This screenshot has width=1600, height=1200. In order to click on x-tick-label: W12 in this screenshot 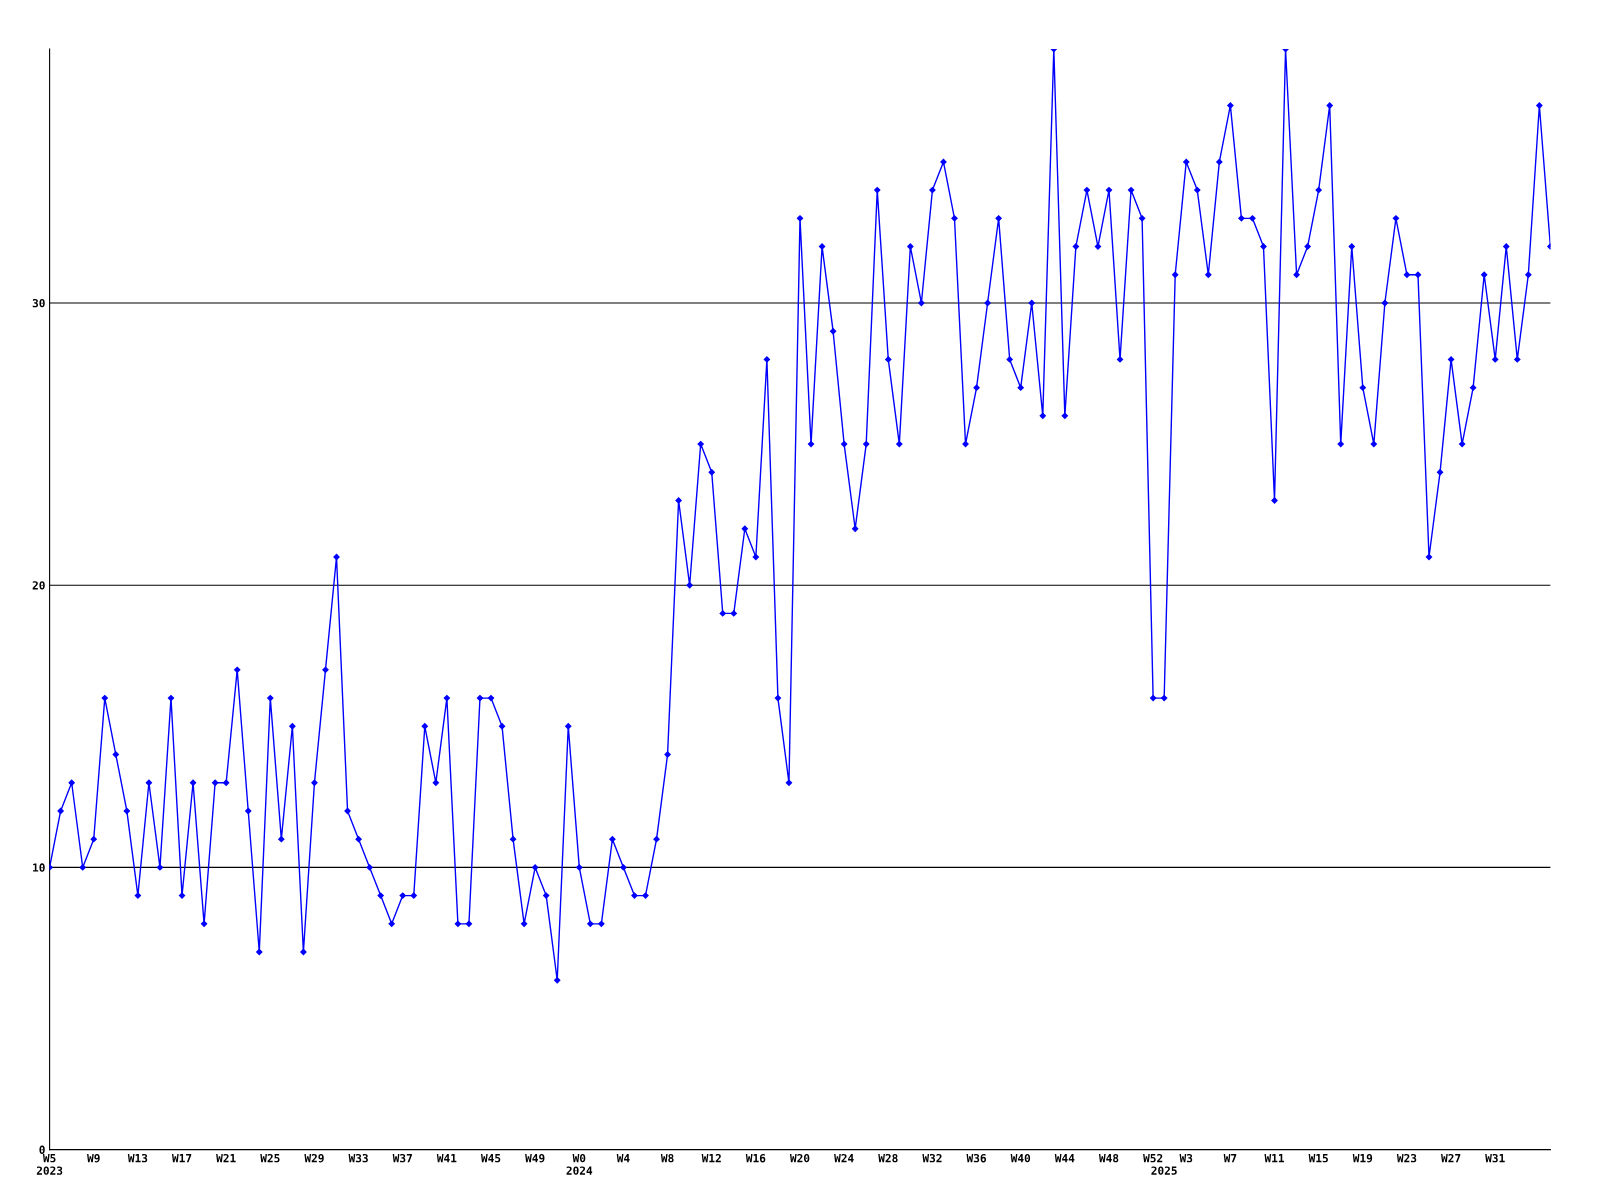, I will do `click(711, 1158)`.